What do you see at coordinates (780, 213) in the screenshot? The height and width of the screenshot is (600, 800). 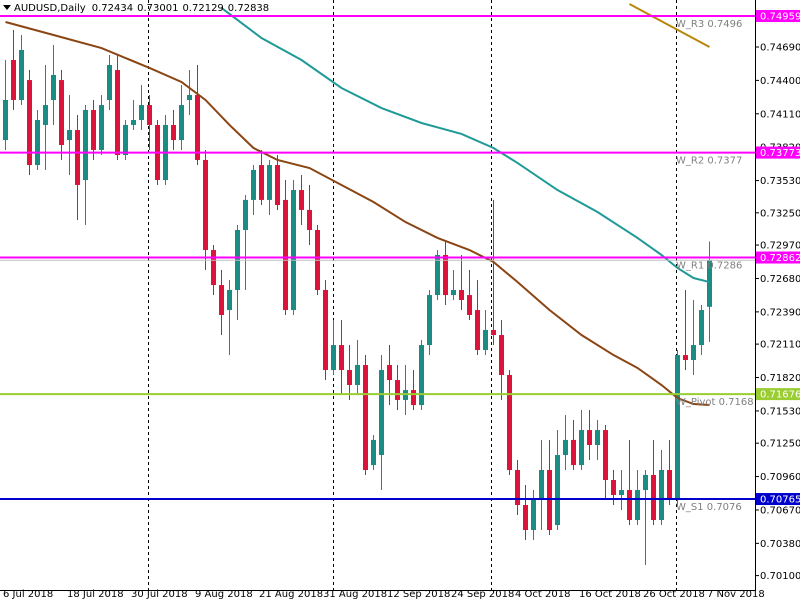 I see `y-tick-label: 0.73250` at bounding box center [780, 213].